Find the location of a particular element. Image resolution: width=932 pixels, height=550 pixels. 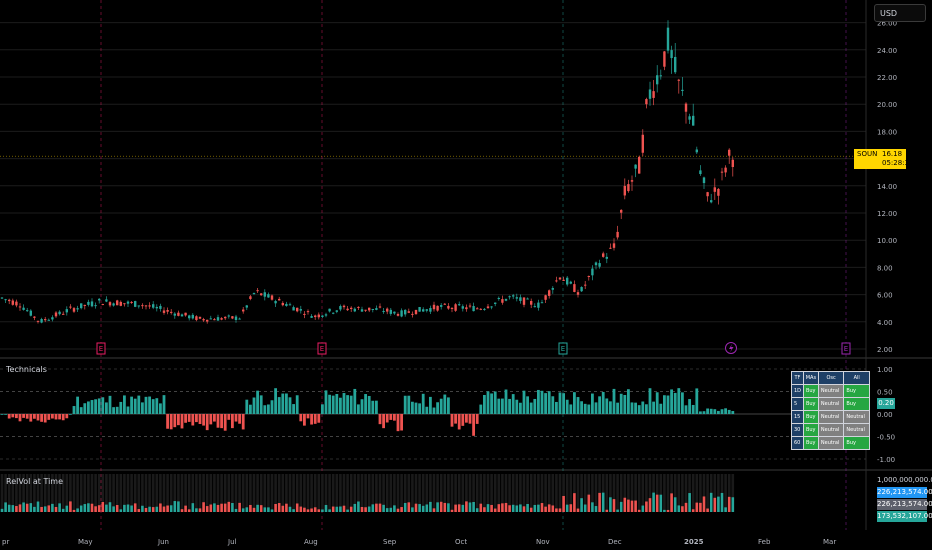

table-row: 30 Buy Neutral Neutral is located at coordinates (830, 430).